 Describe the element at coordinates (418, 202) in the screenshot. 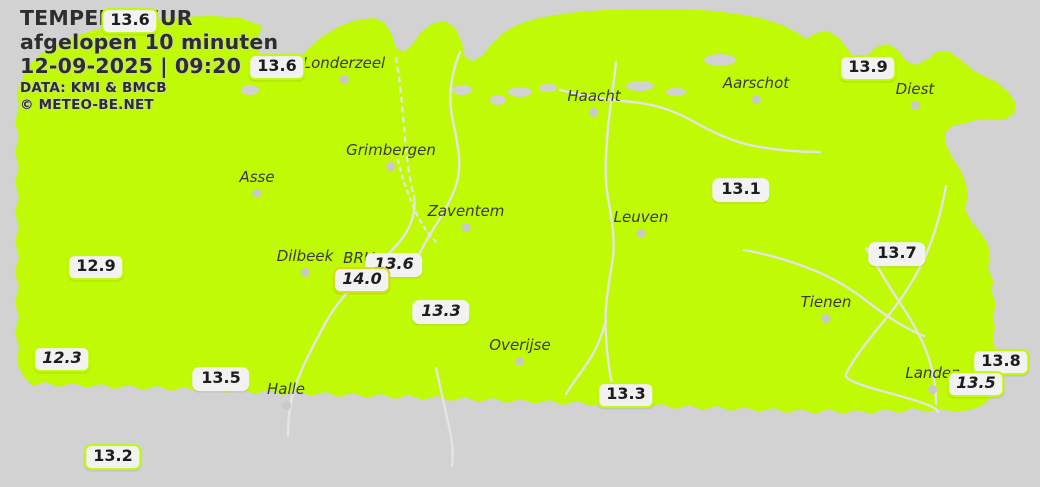

I see `border-brussels-inner` at that location.